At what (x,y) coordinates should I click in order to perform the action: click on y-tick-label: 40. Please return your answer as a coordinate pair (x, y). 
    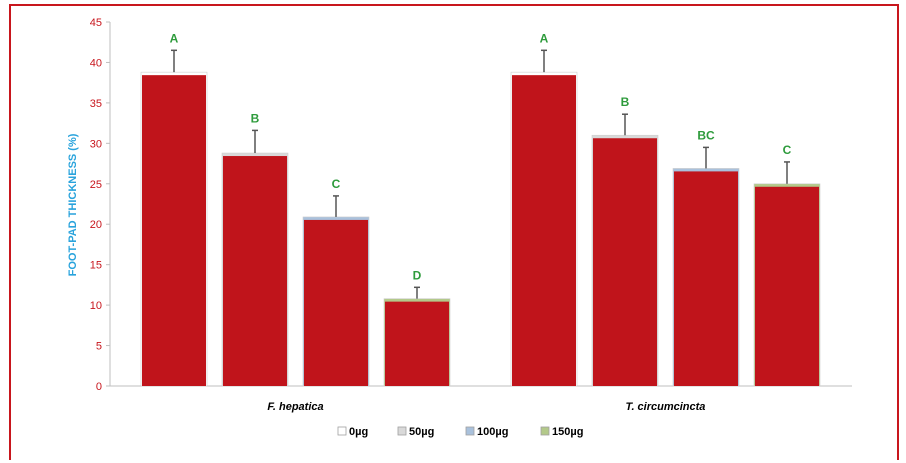
    Looking at the image, I should click on (96, 63).